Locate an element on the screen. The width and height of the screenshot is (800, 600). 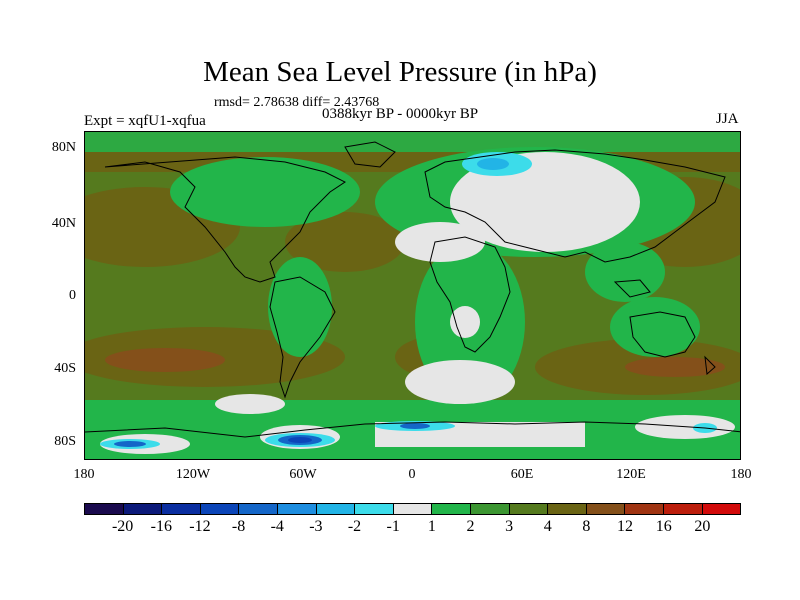
field-arctic-green is located at coordinates (412, 142).